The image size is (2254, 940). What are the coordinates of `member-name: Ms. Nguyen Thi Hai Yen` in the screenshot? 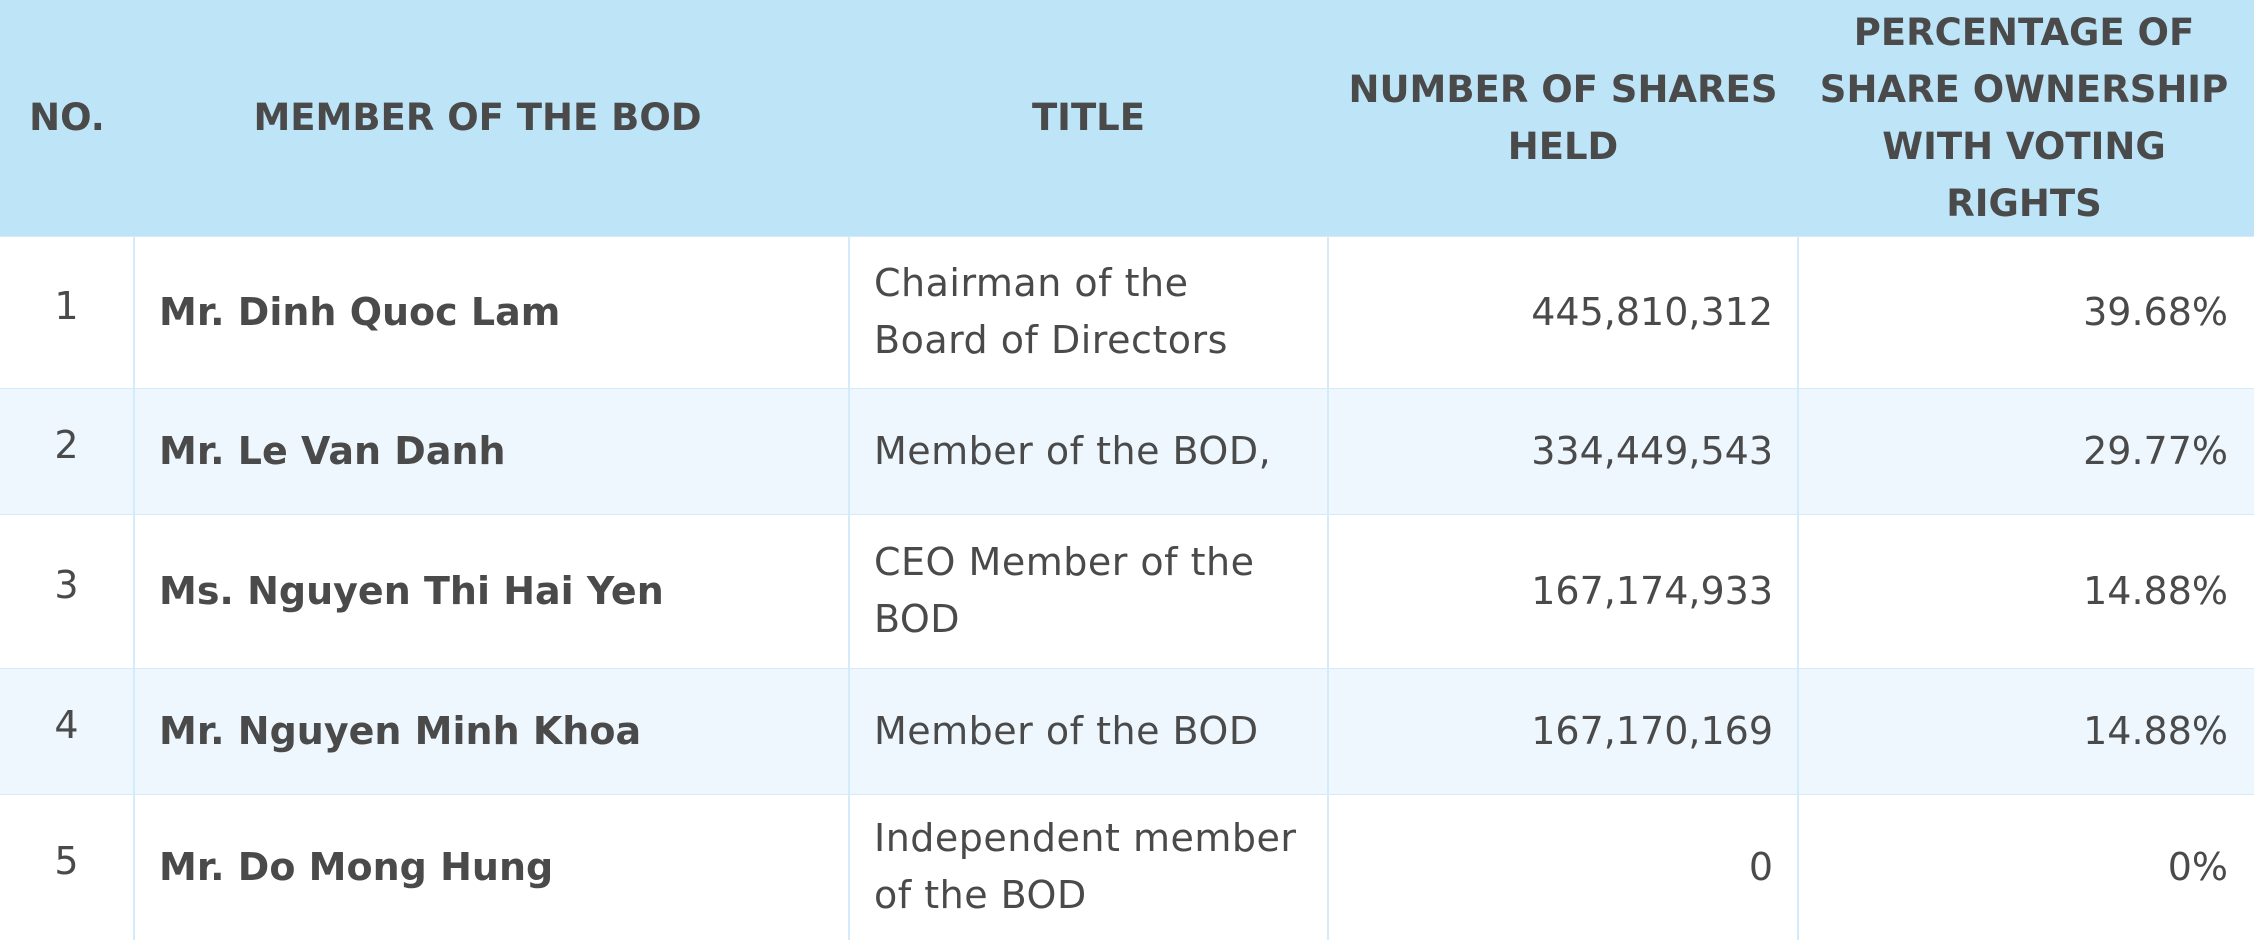 It's located at (491, 590).